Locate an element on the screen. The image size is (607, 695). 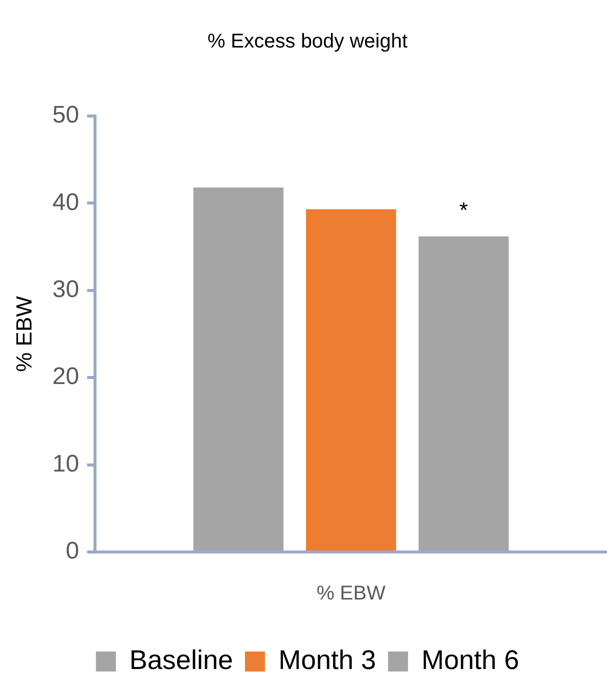
y-tick-label: 0 is located at coordinates (73, 551).